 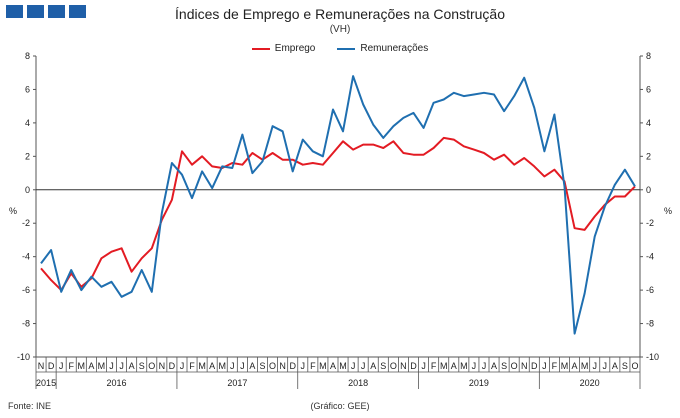 What do you see at coordinates (648, 89) in the screenshot?
I see `y-tick-label-right: 6` at bounding box center [648, 89].